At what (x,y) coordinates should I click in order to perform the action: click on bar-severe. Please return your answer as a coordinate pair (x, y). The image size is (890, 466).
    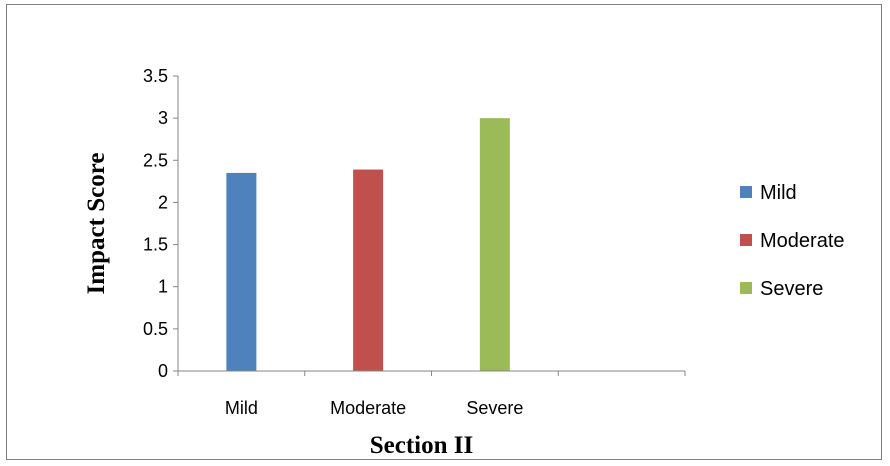
    Looking at the image, I should click on (494, 245).